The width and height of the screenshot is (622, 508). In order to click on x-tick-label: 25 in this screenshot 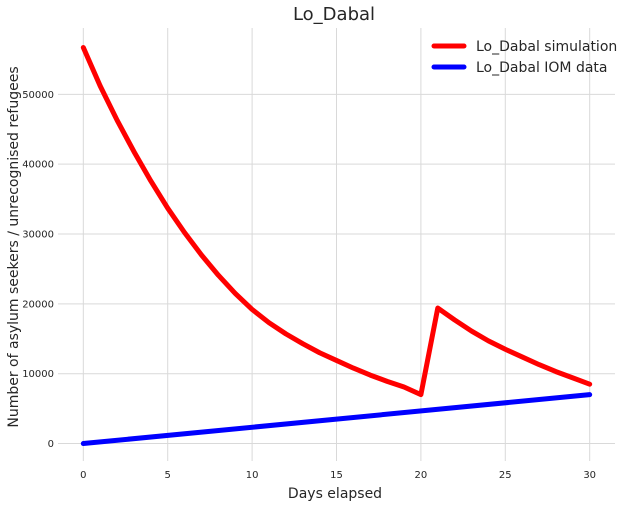, I will do `click(505, 475)`.